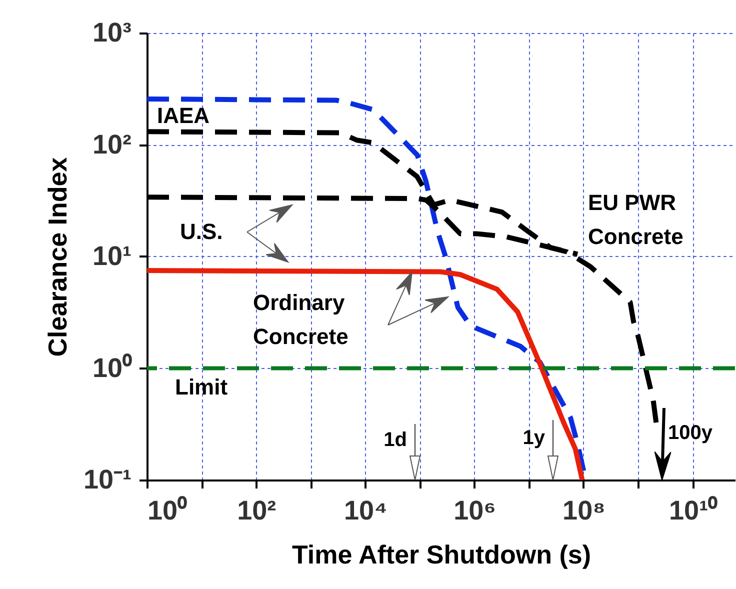 The width and height of the screenshot is (736, 589). I want to click on annotation: EU PWR Concrete, so click(636, 219).